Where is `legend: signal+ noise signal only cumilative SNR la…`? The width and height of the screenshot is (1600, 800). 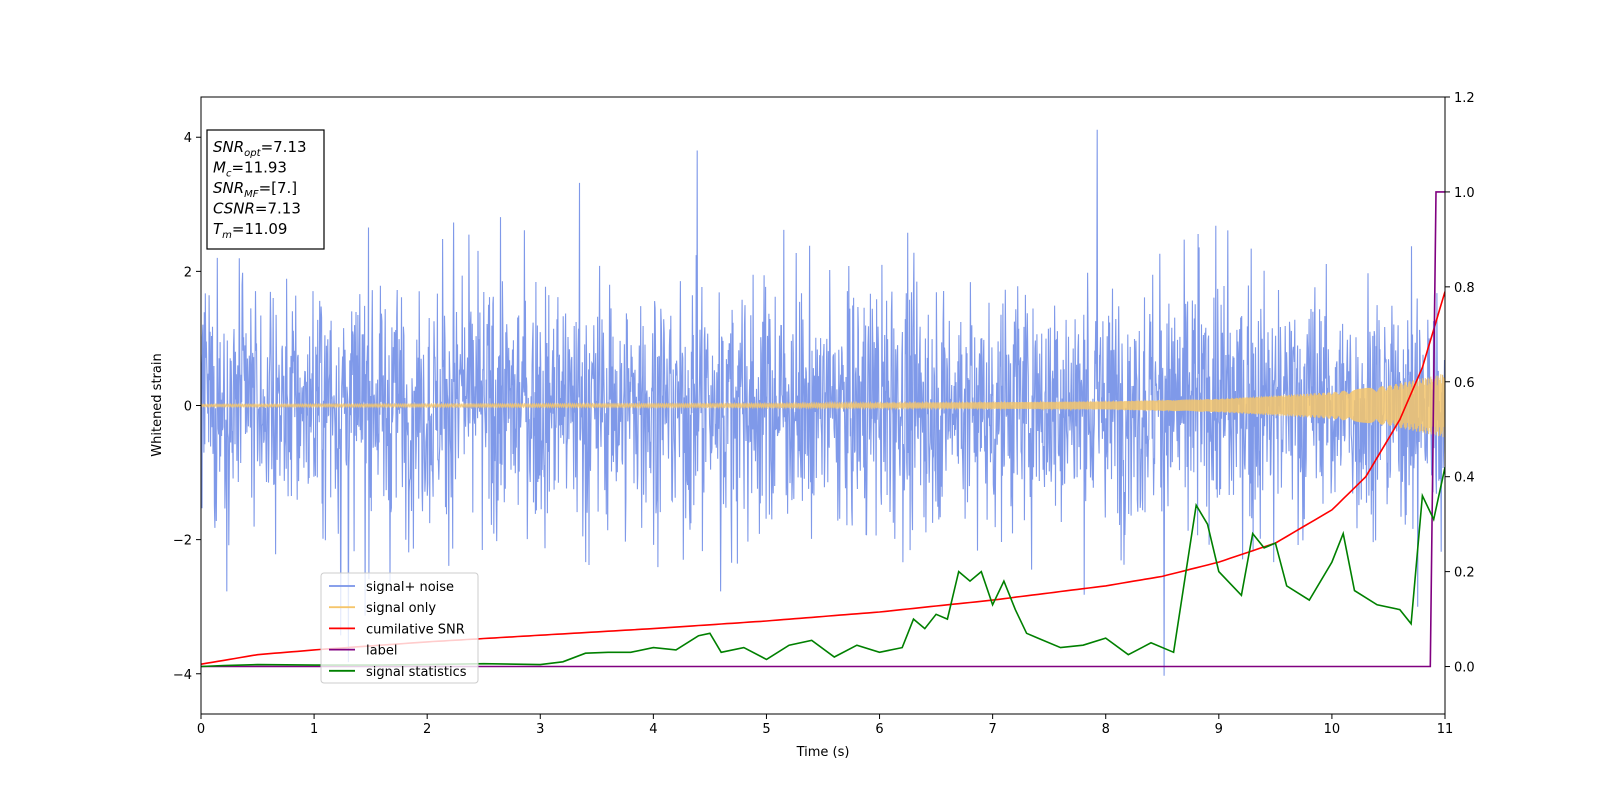 legend: signal+ noise signal only cumilative SNR la… is located at coordinates (399, 628).